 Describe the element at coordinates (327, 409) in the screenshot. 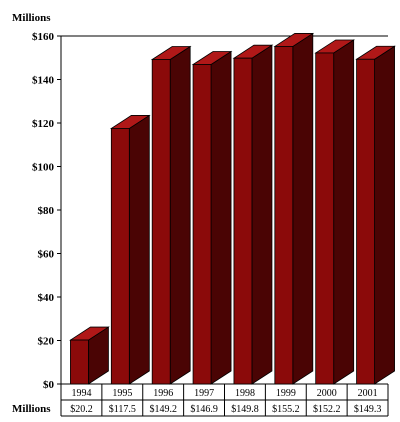

I see `table-value-cell: $152.2` at that location.